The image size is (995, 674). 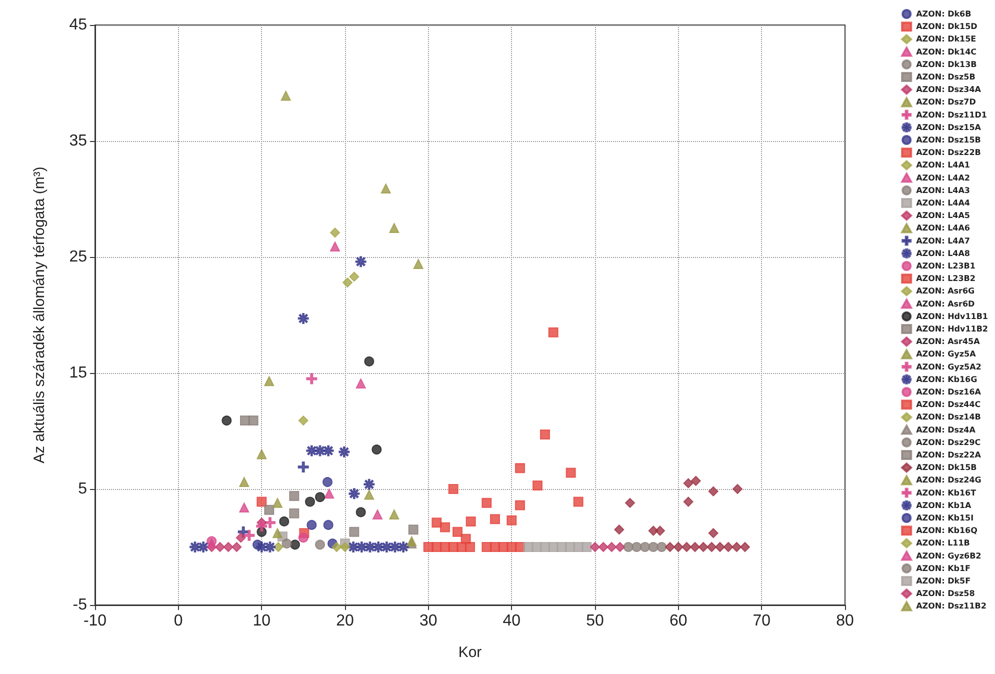 I want to click on legend-label: AZON: Dk13B, so click(x=946, y=64).